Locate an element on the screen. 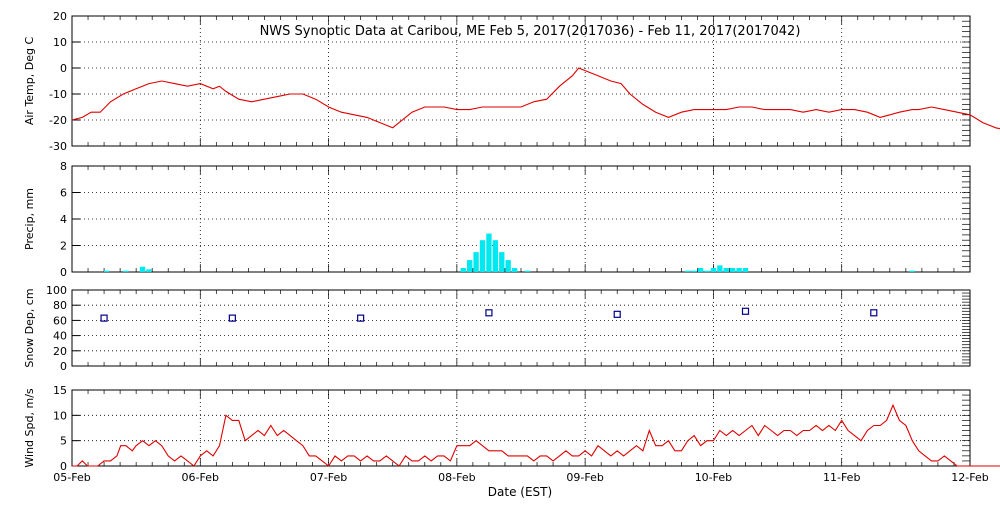 The height and width of the screenshot is (505, 1000). x-tick-label: 10-Feb is located at coordinates (713, 477).